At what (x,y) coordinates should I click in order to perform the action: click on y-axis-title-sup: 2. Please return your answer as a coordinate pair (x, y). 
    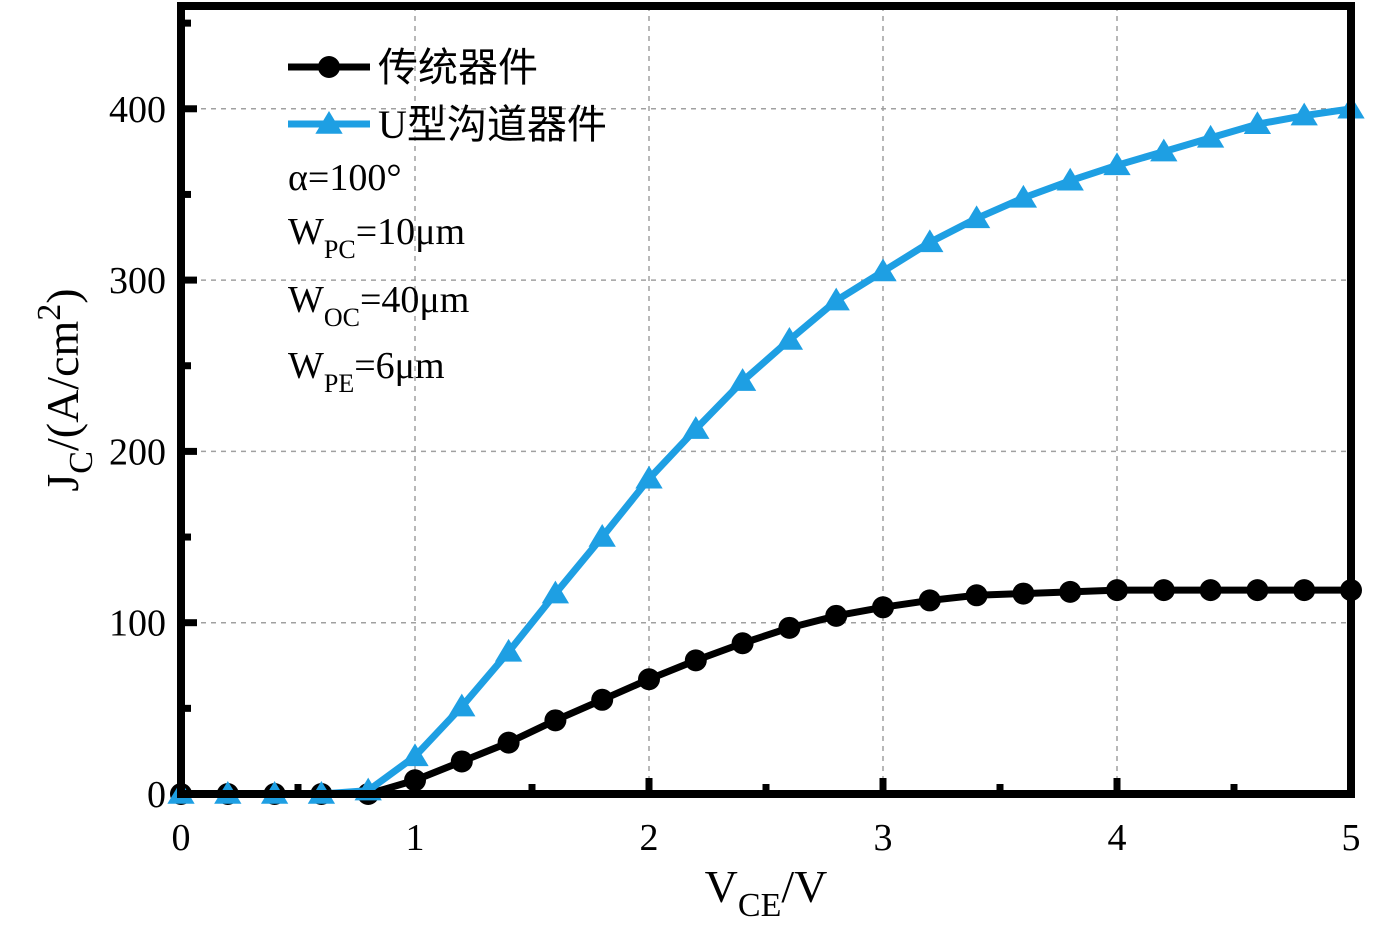
    Looking at the image, I should click on (49, 312).